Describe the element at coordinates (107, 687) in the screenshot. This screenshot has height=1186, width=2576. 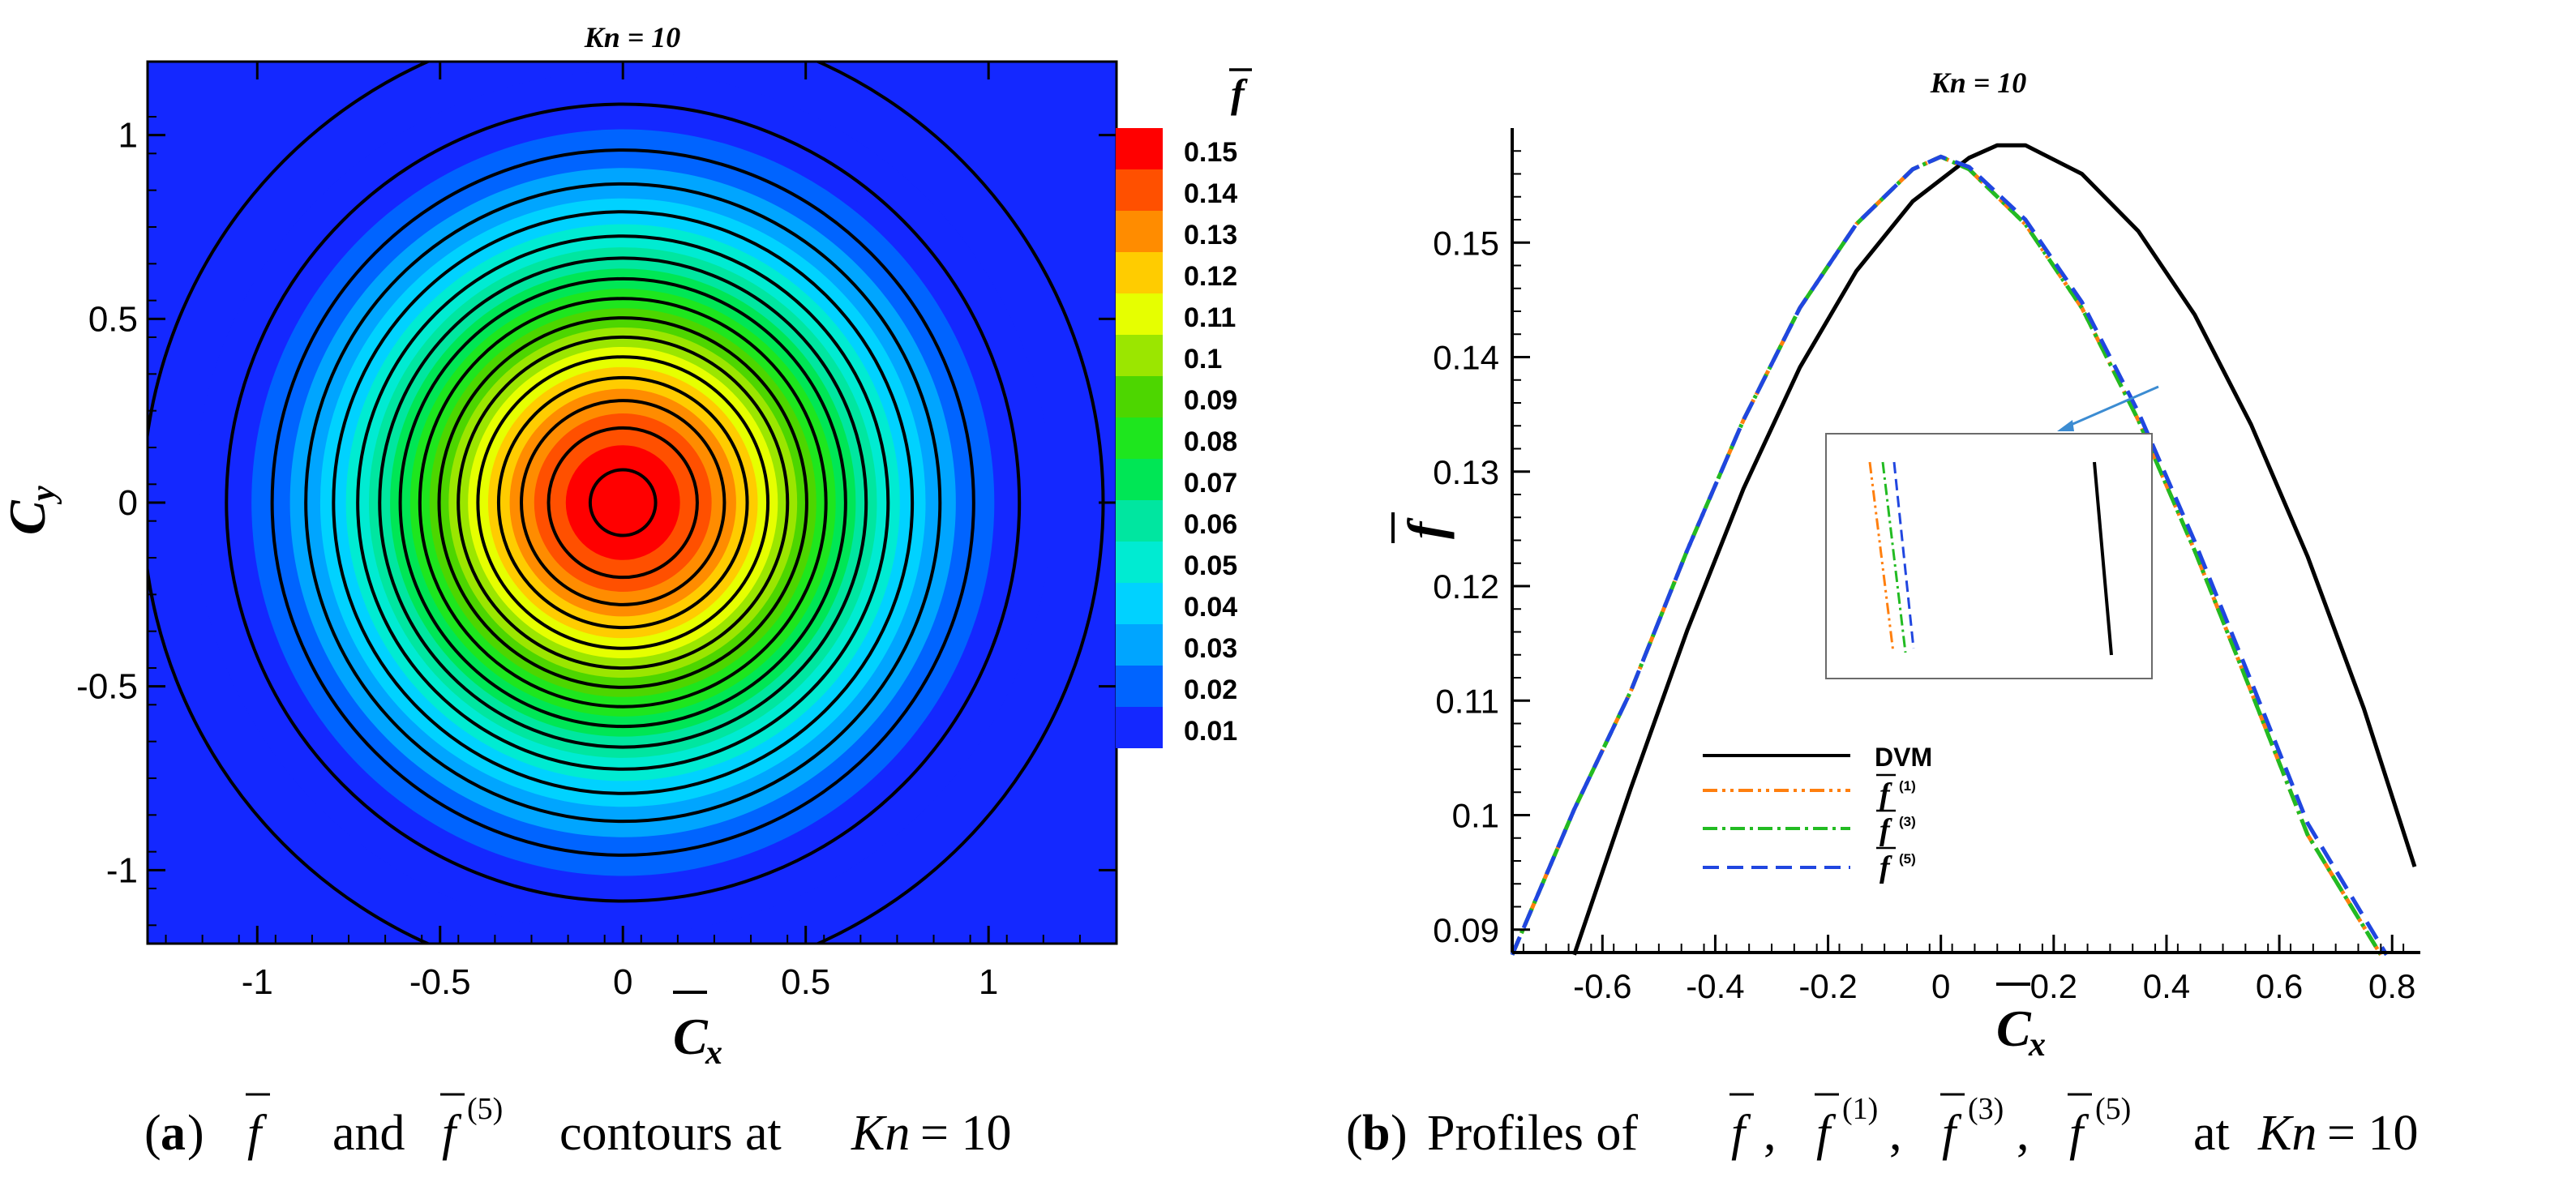
I see `y-tick-label: -0.5` at that location.